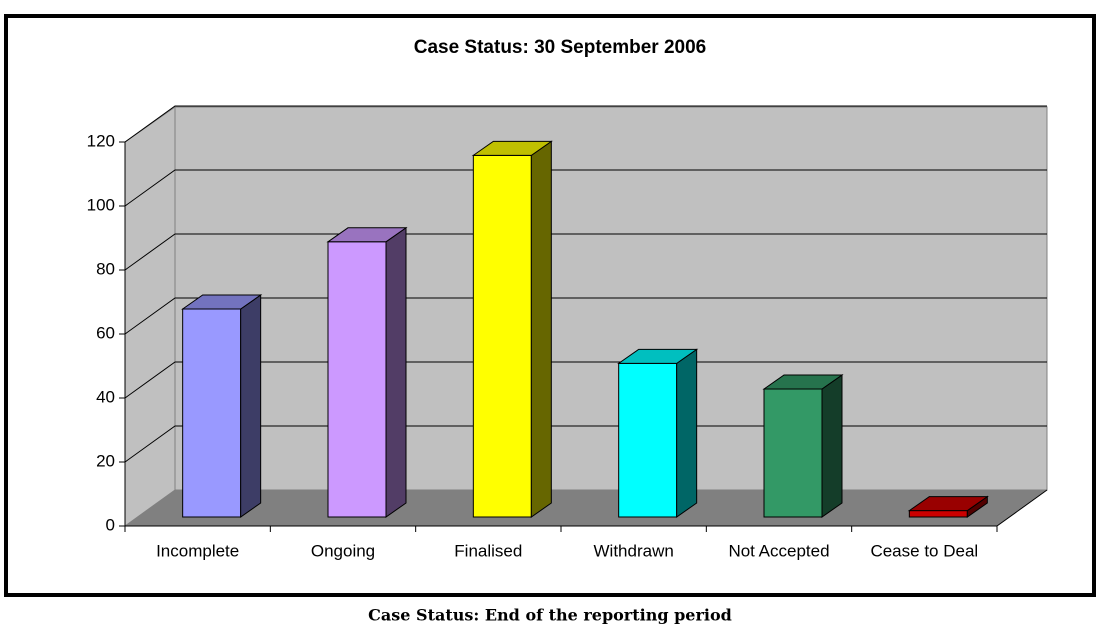 This screenshot has width=1100, height=633. Describe the element at coordinates (101, 140) in the screenshot. I see `y-tick-label: 120` at that location.